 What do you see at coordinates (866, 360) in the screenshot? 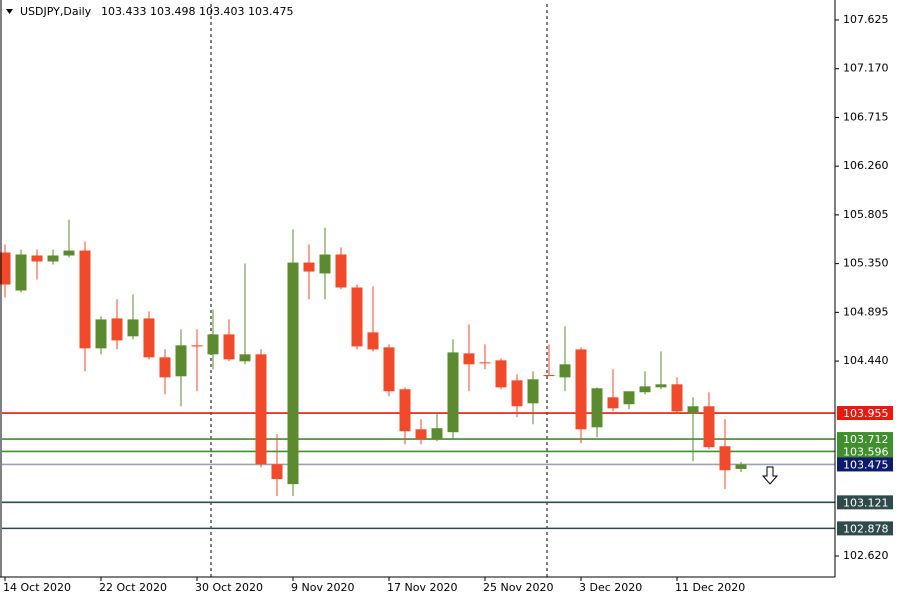
I see `y-tick-label: 104.440` at bounding box center [866, 360].